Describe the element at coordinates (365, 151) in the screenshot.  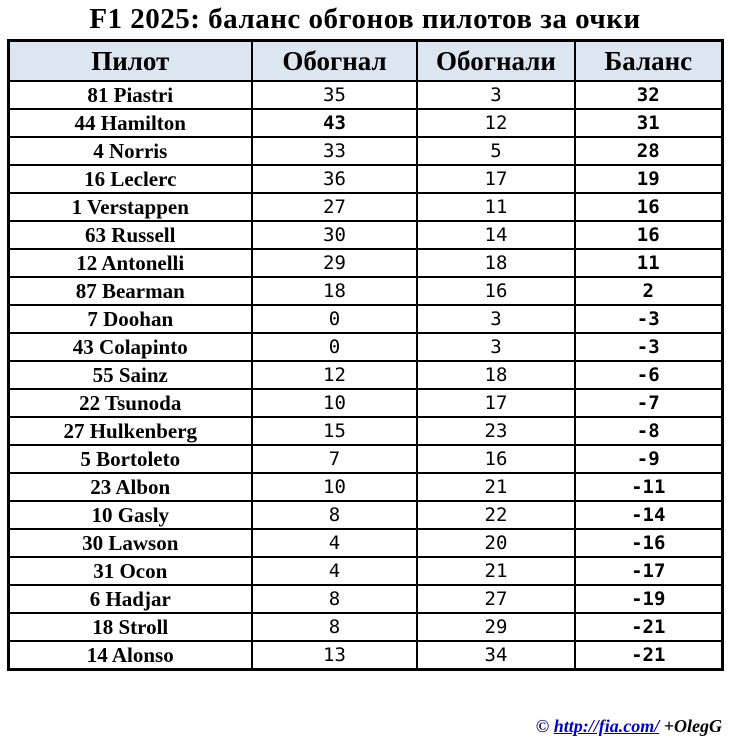
I see `table-row: 4 Norris 33 5 28` at that location.